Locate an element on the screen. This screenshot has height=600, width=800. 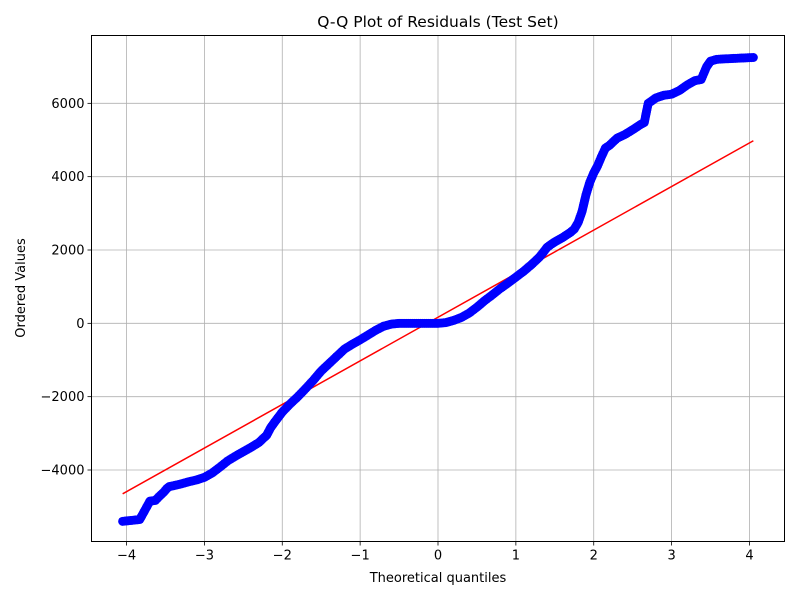
data-point is located at coordinates (753, 57).